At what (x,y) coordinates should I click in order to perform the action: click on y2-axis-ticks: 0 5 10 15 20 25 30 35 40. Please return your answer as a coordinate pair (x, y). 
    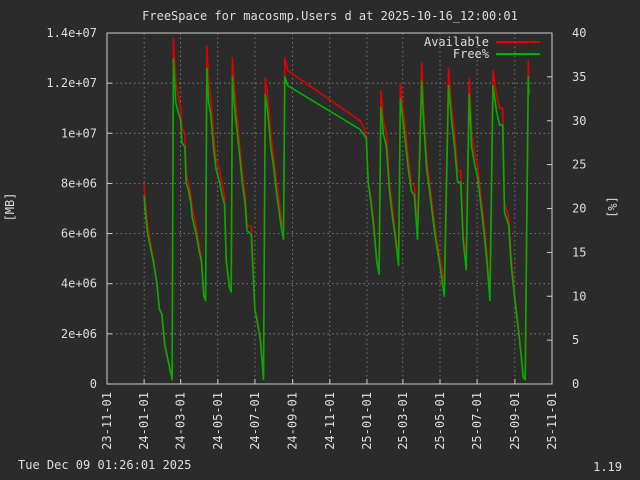
    Looking at the image, I should click on (566, 208).